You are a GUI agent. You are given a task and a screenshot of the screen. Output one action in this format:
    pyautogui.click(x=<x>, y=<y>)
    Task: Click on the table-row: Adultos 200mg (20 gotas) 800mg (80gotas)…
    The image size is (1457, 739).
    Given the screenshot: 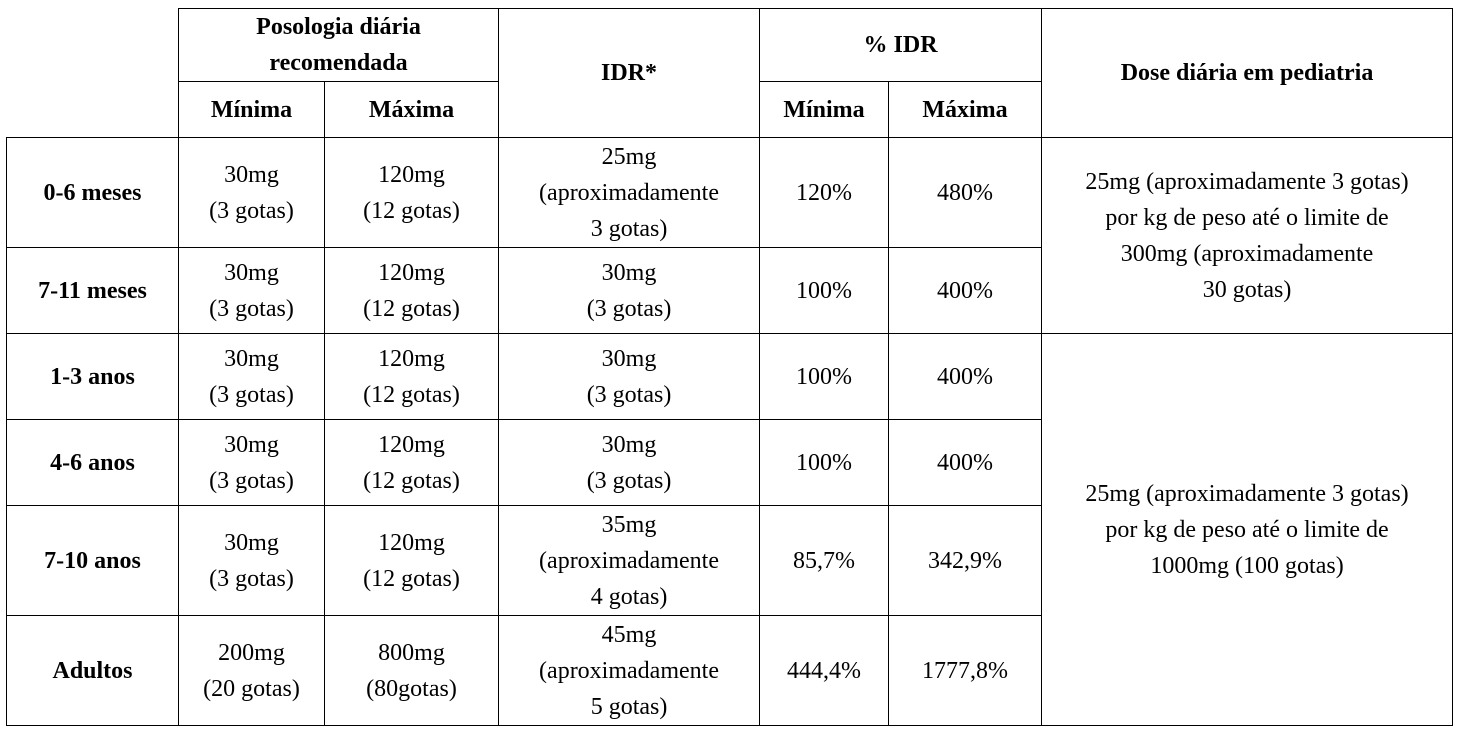 What is the action you would take?
    pyautogui.click(x=729, y=670)
    